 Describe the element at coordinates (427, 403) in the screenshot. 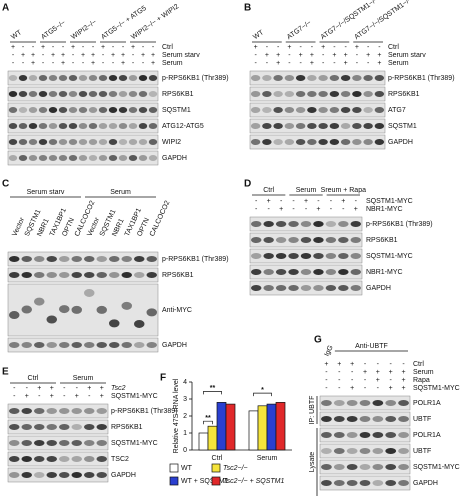

I see `blot-label: POLR1A` at that location.